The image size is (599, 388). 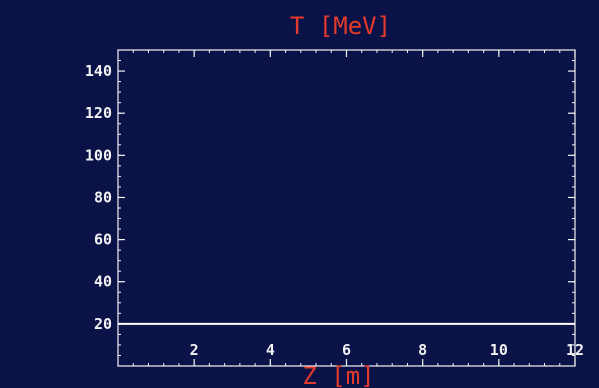 I want to click on y-tick-label: 20, so click(x=103, y=324).